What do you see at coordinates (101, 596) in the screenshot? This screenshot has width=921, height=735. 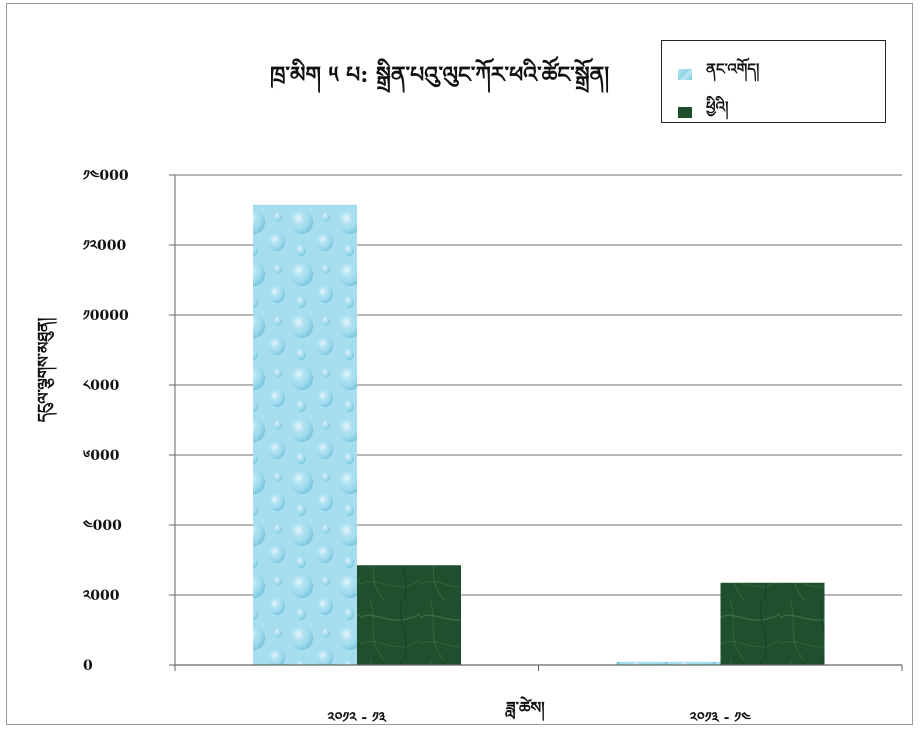 I see `y-tick-label: ༢000` at bounding box center [101, 596].